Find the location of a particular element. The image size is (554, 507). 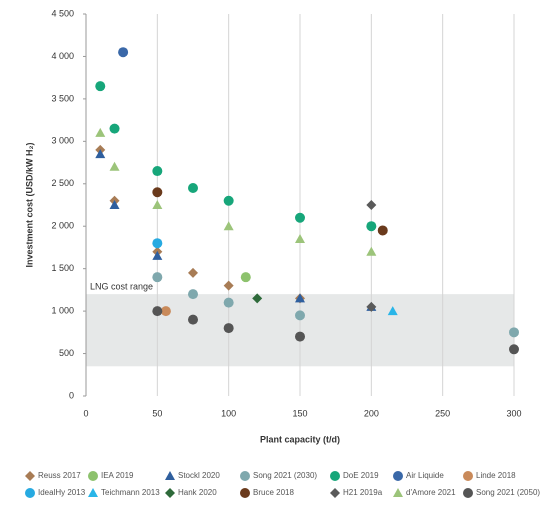

legend-text: Air Liquide is located at coordinates (425, 475).